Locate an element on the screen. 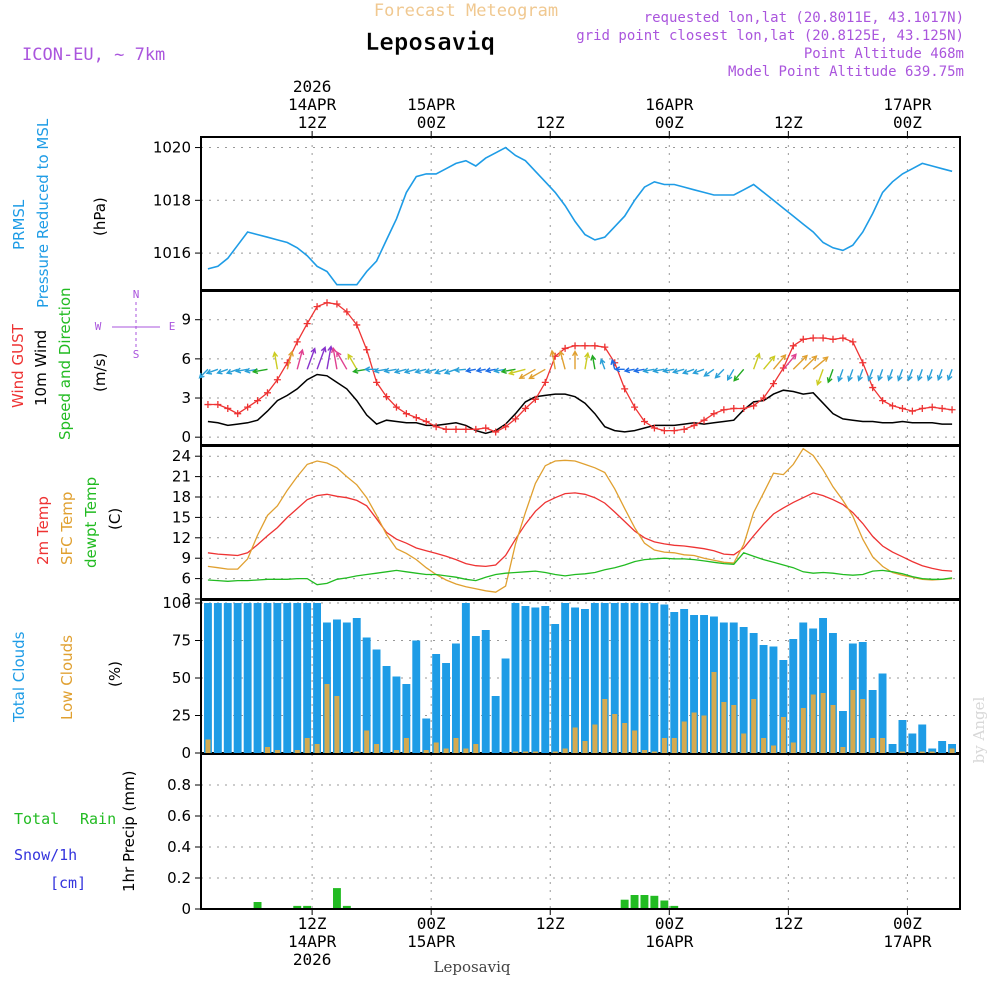 The width and height of the screenshot is (1000, 1000). pressure-label-msl: Pressure Reduced to MSL is located at coordinates (43, 213).